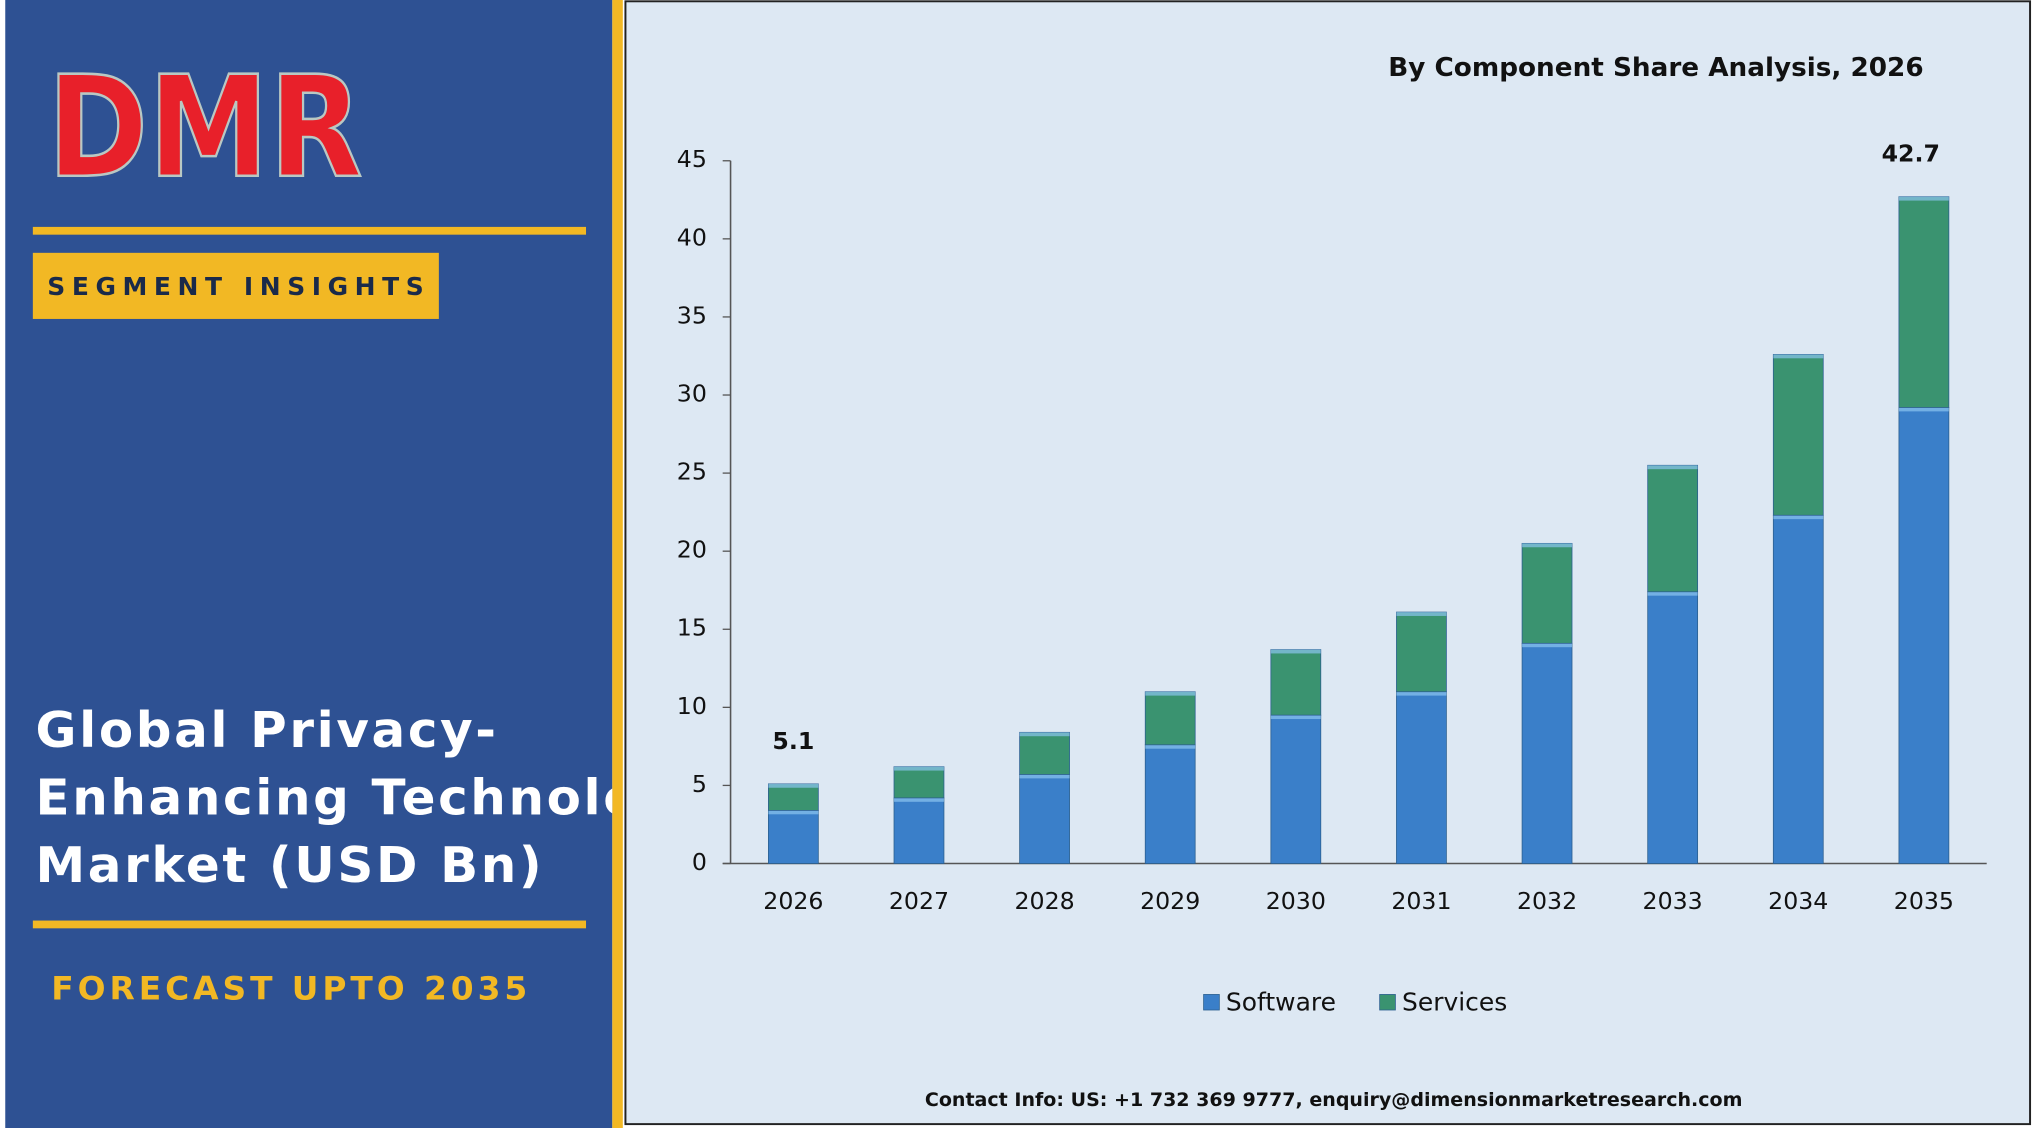 The height and width of the screenshot is (1128, 2034). What do you see at coordinates (692, 316) in the screenshot?
I see `y-tick-label: 35` at bounding box center [692, 316].